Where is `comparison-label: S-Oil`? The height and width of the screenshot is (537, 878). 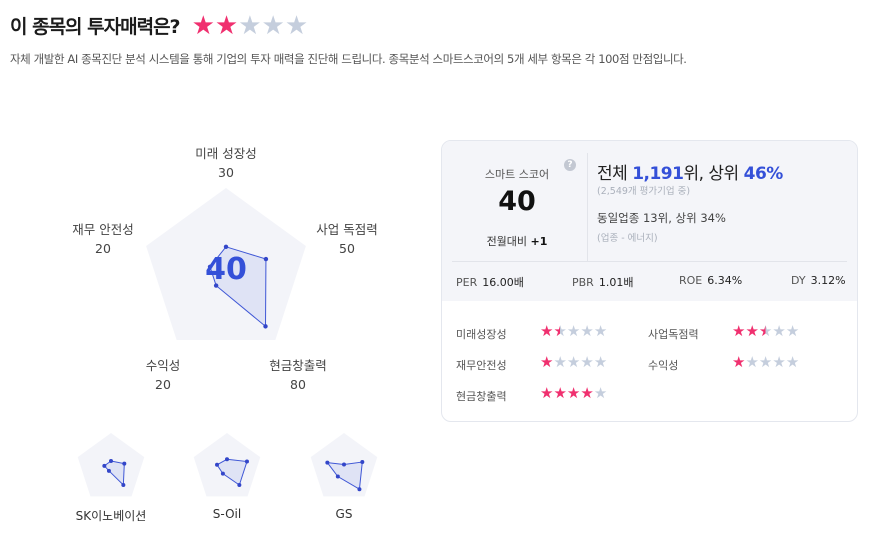
comparison-label: S-Oil is located at coordinates (227, 514).